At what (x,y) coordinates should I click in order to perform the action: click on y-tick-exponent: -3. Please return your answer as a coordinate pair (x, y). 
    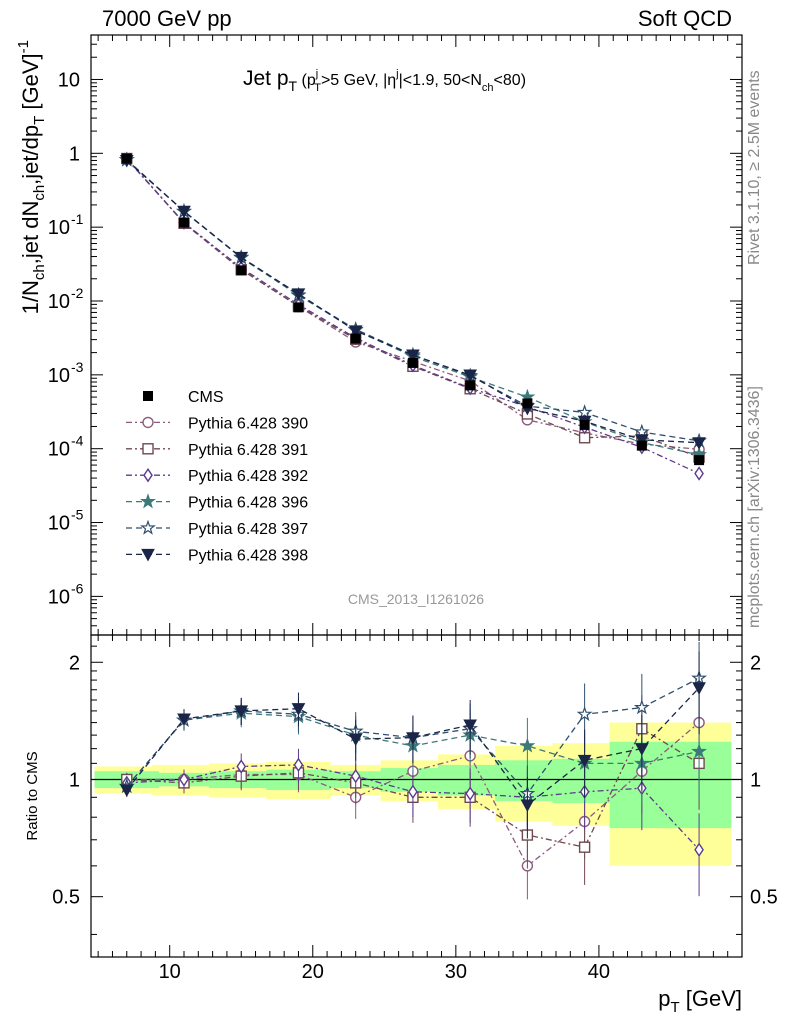
    Looking at the image, I should click on (77, 367).